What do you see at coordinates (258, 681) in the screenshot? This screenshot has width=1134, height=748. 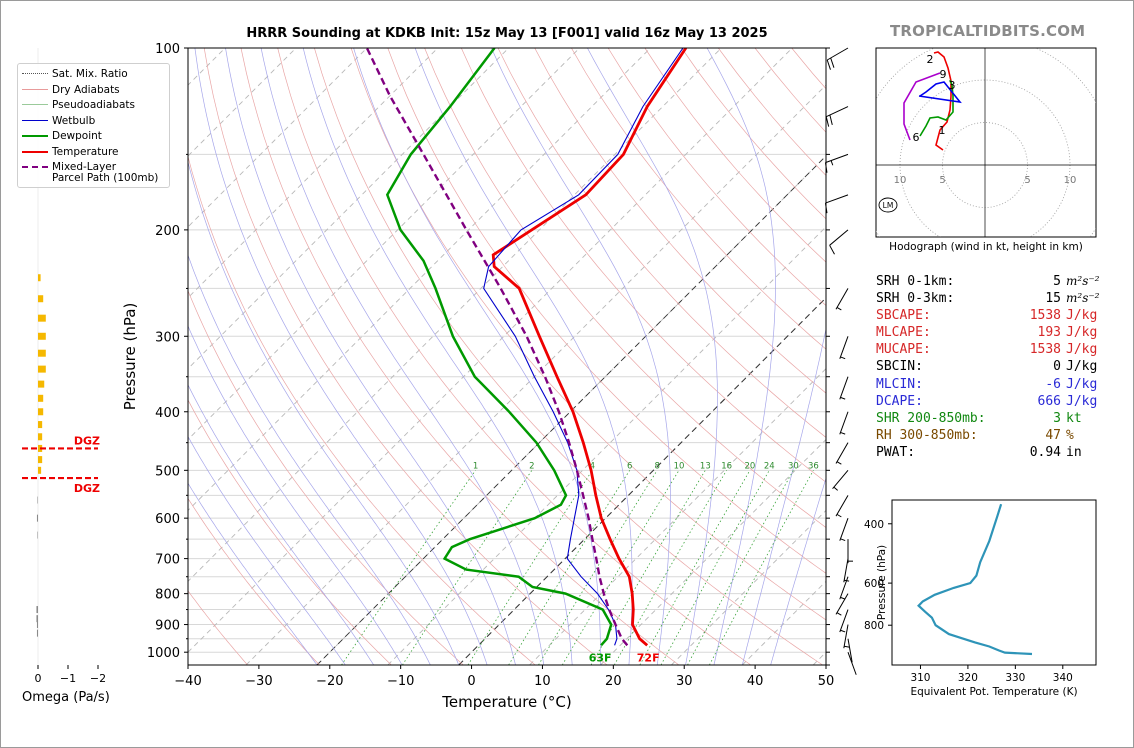 I see `x-tick-label: −30` at bounding box center [258, 681].